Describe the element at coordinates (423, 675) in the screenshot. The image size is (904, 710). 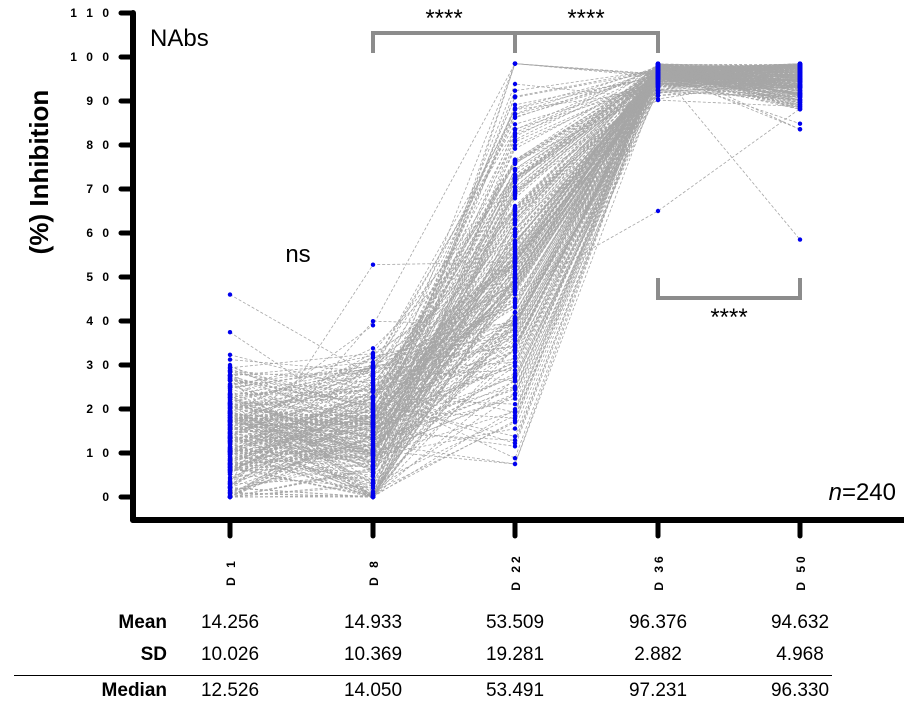
I see `stats-divider` at that location.